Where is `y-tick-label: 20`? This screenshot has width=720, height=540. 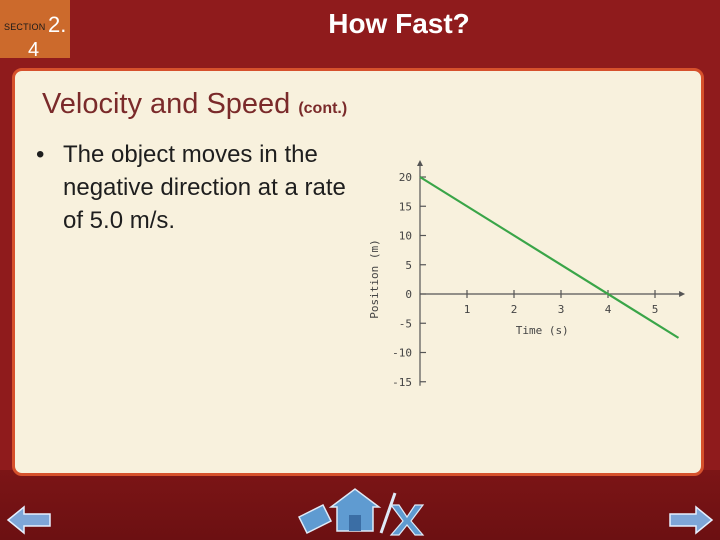 y-tick-label: 20 is located at coordinates (405, 177).